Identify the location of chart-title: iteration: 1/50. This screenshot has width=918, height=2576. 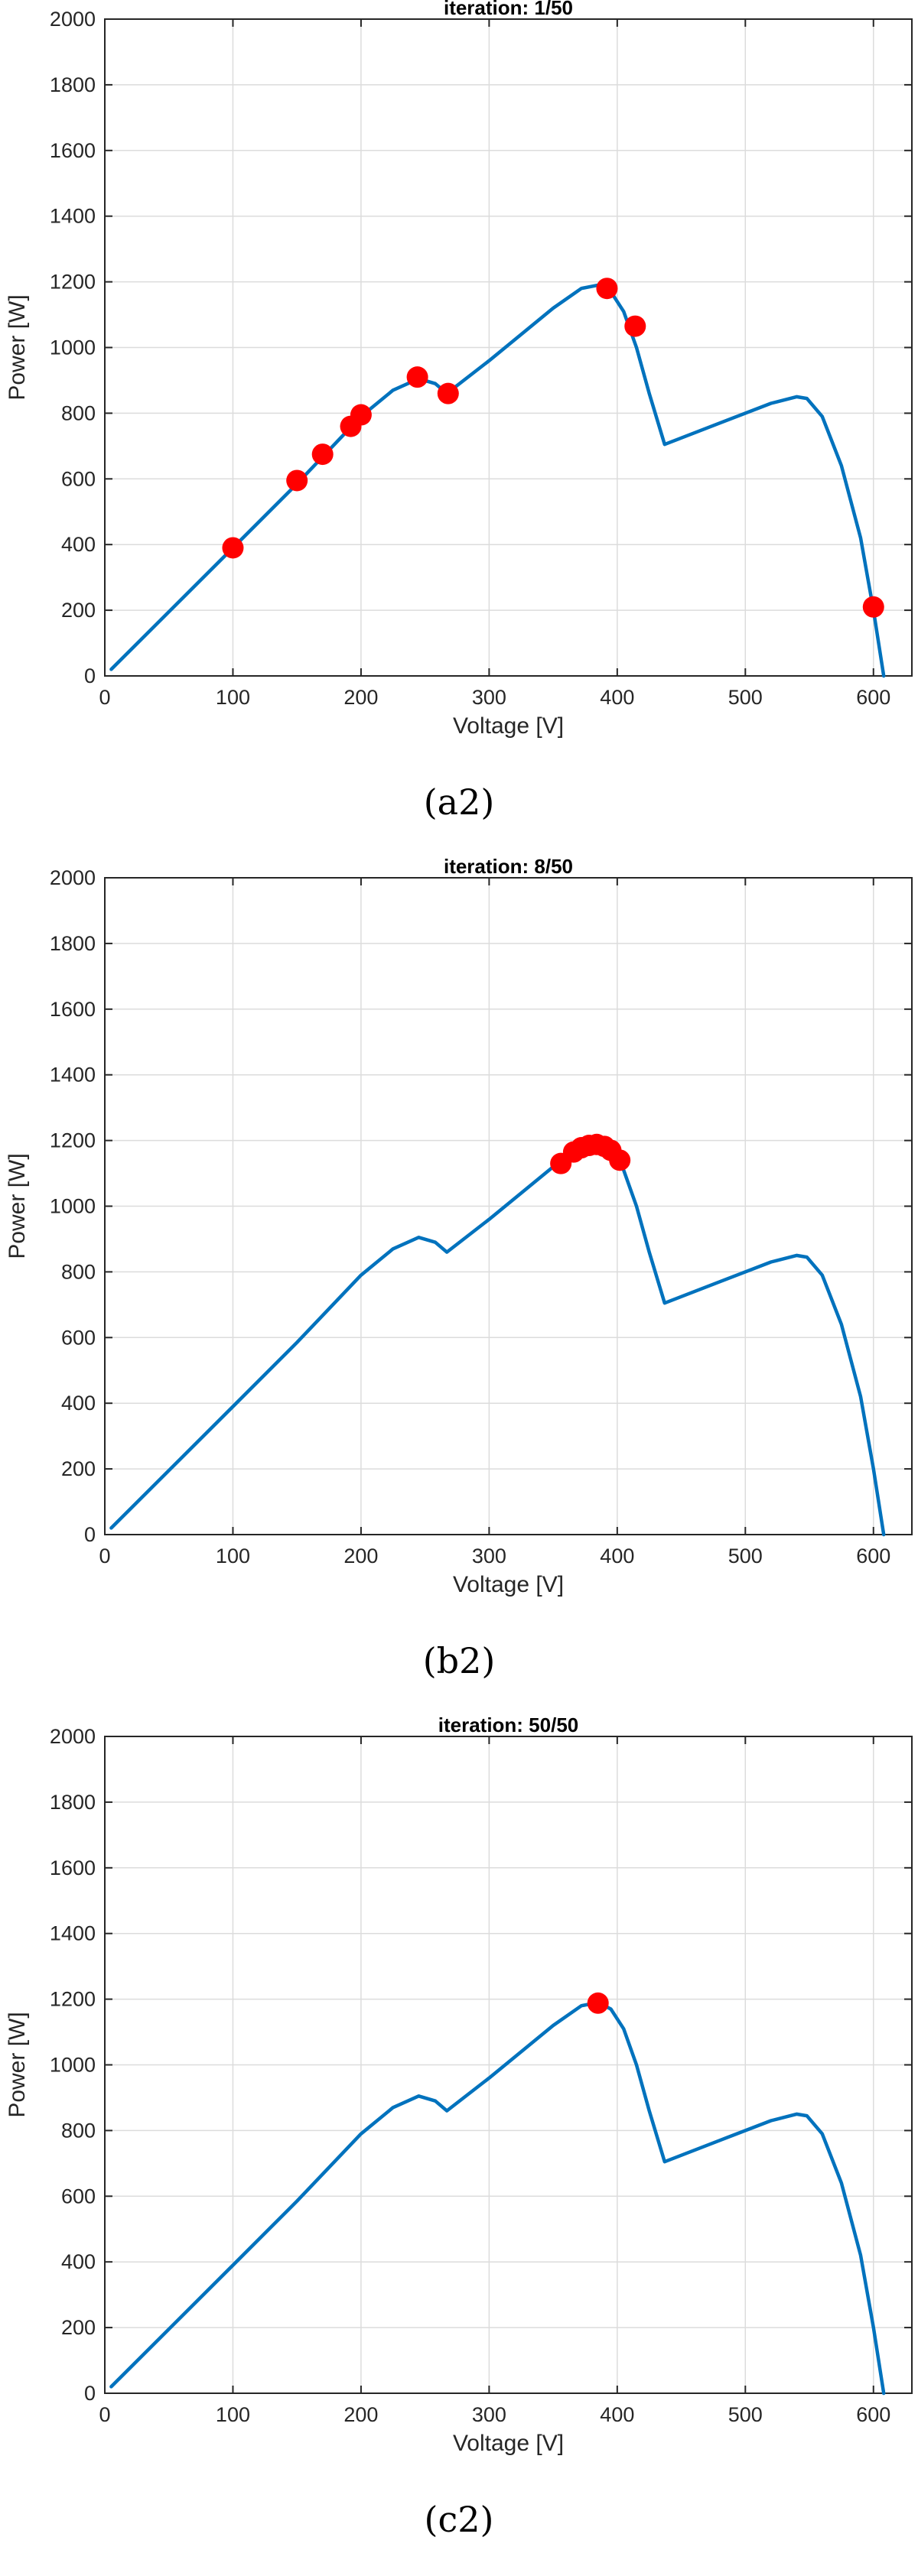
(509, 10).